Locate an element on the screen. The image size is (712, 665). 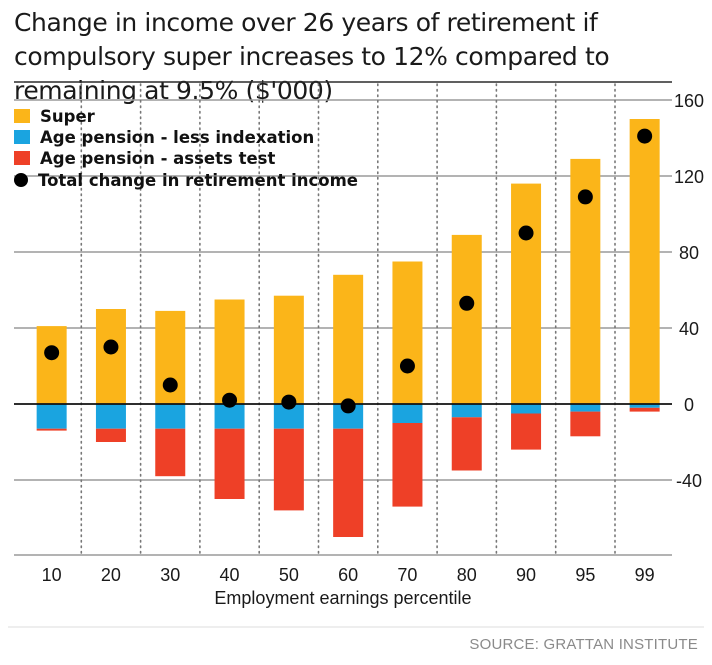
y-tick-label: 40 is located at coordinates (689, 329).